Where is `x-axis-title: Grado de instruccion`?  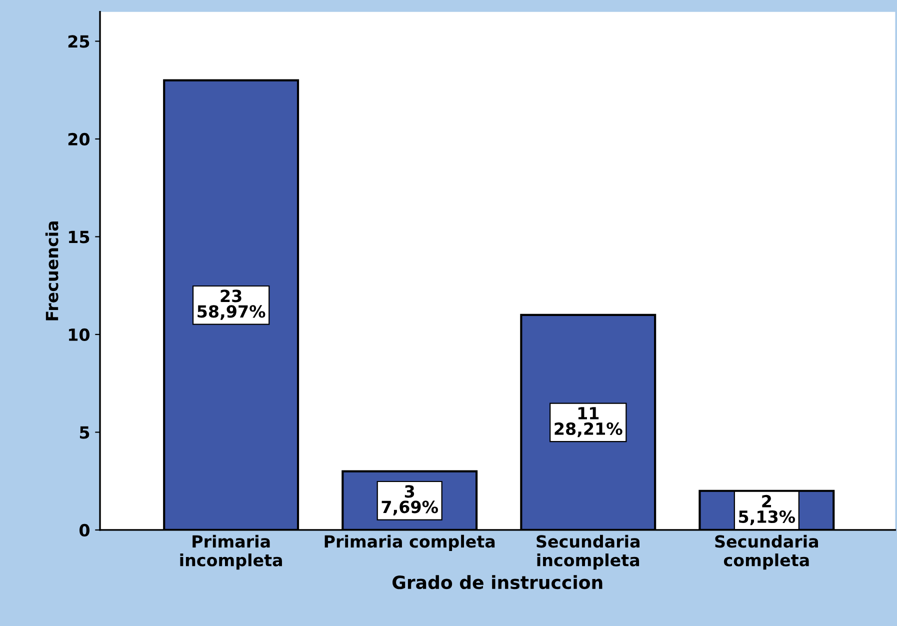
x-axis-title: Grado de instruccion is located at coordinates (497, 582).